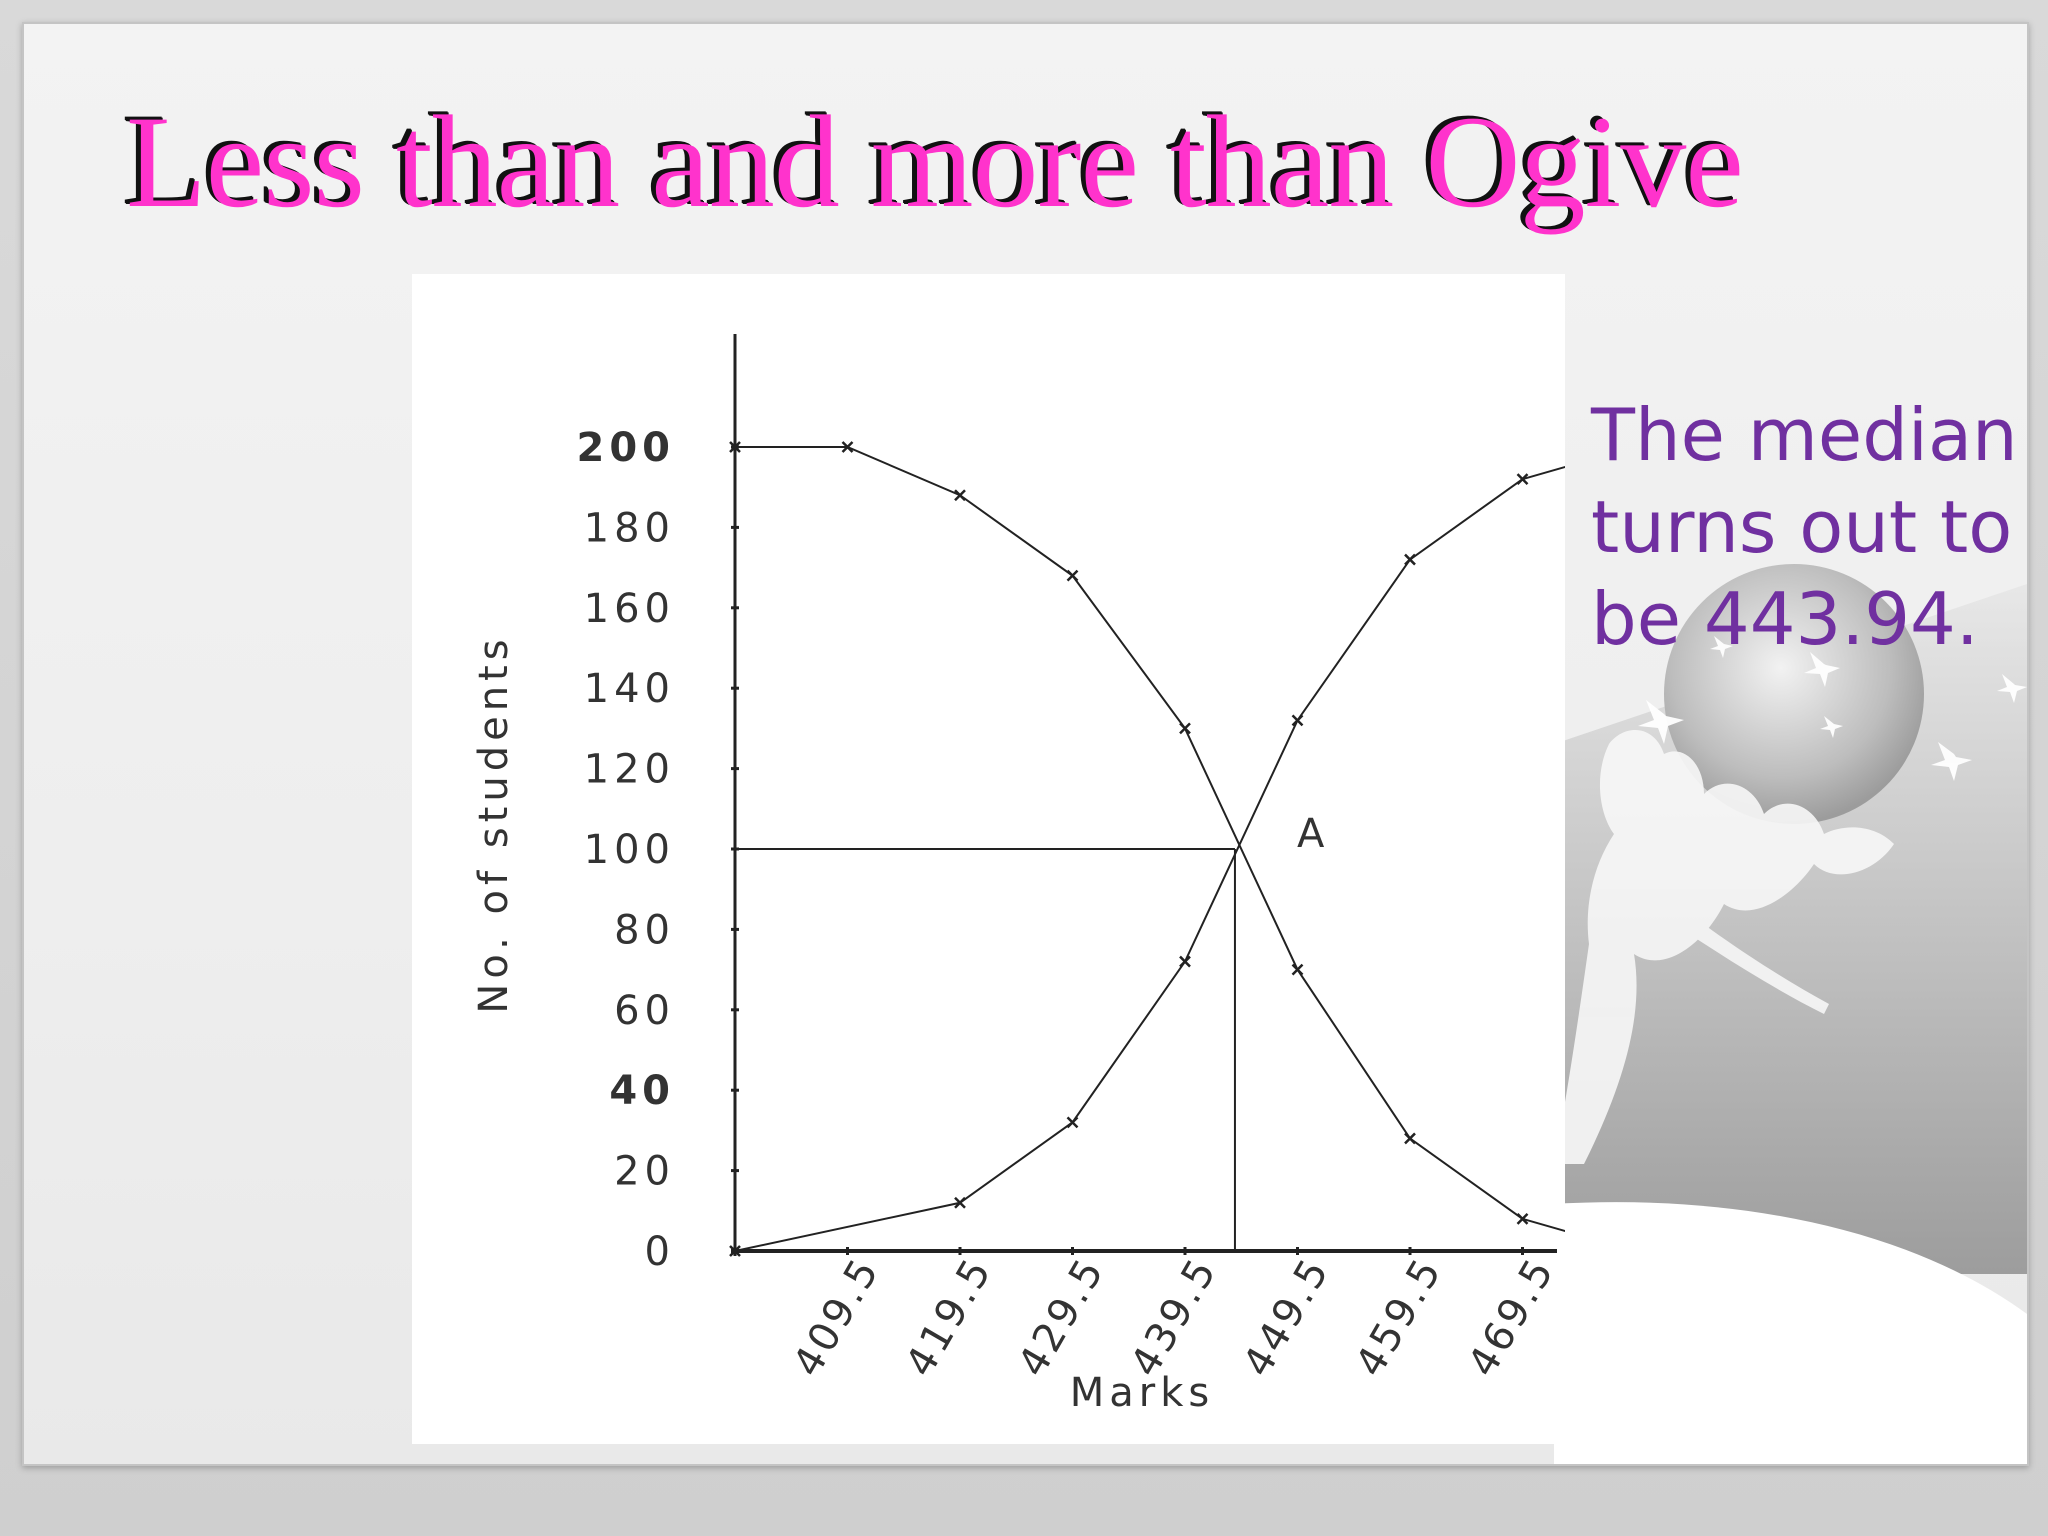 This screenshot has height=1536, width=2048. What do you see at coordinates (949, 1316) in the screenshot?
I see `x-tick-label: 419.5` at bounding box center [949, 1316].